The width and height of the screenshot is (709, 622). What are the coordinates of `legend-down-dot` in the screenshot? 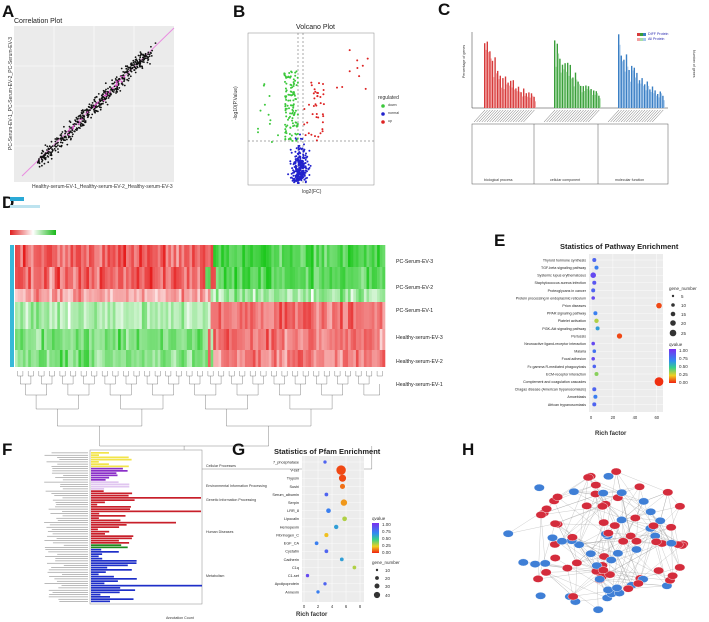 It's located at (383, 106).